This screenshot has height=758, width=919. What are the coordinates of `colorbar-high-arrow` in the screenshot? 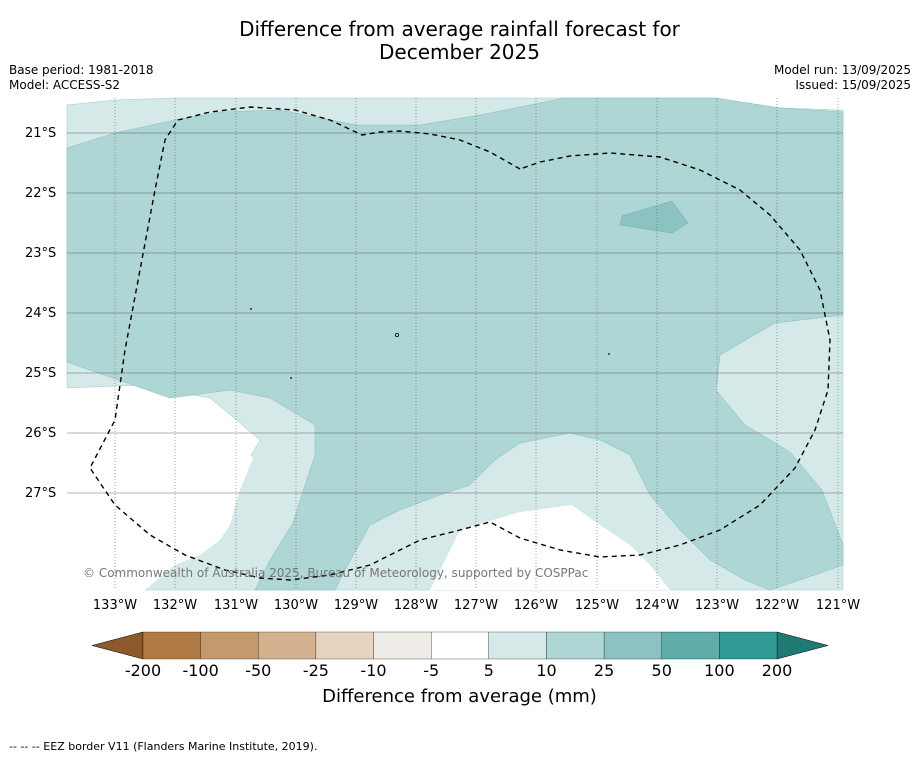 It's located at (802, 645).